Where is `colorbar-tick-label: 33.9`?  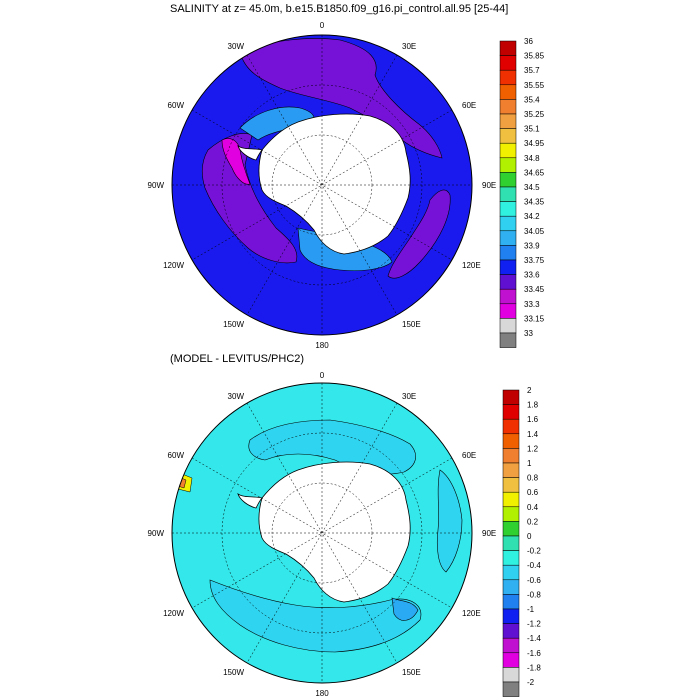
colorbar-tick-label: 33.9 is located at coordinates (532, 245).